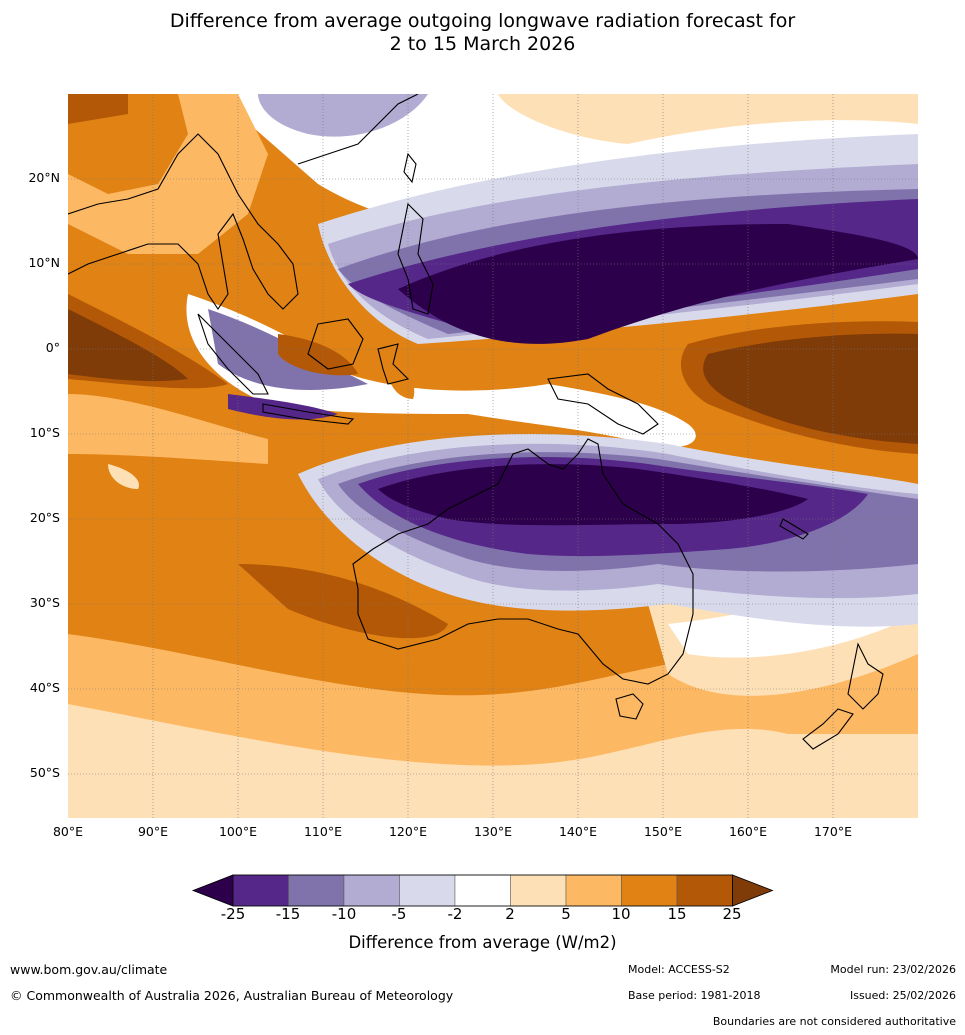 The width and height of the screenshot is (965, 1035). What do you see at coordinates (233, 354) in the screenshot?
I see `sumatra-coast` at bounding box center [233, 354].